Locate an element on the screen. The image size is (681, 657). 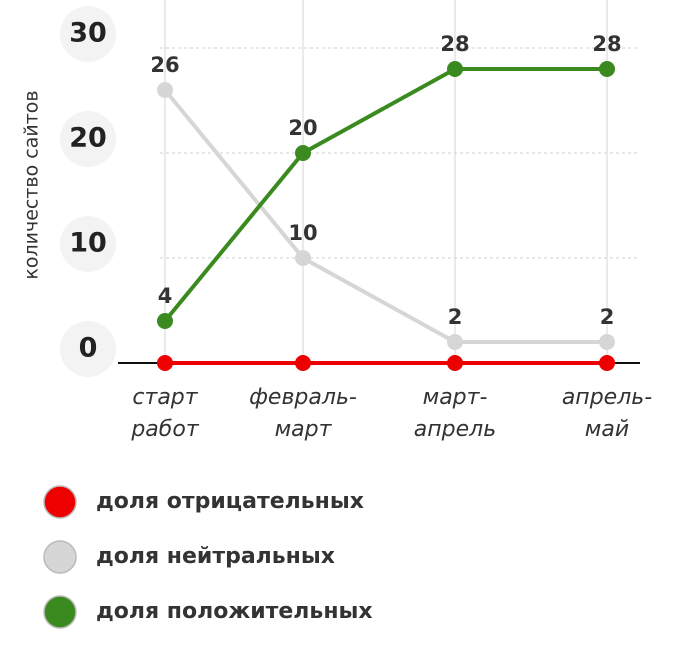
y-tick-label: 0 is located at coordinates (88, 348).